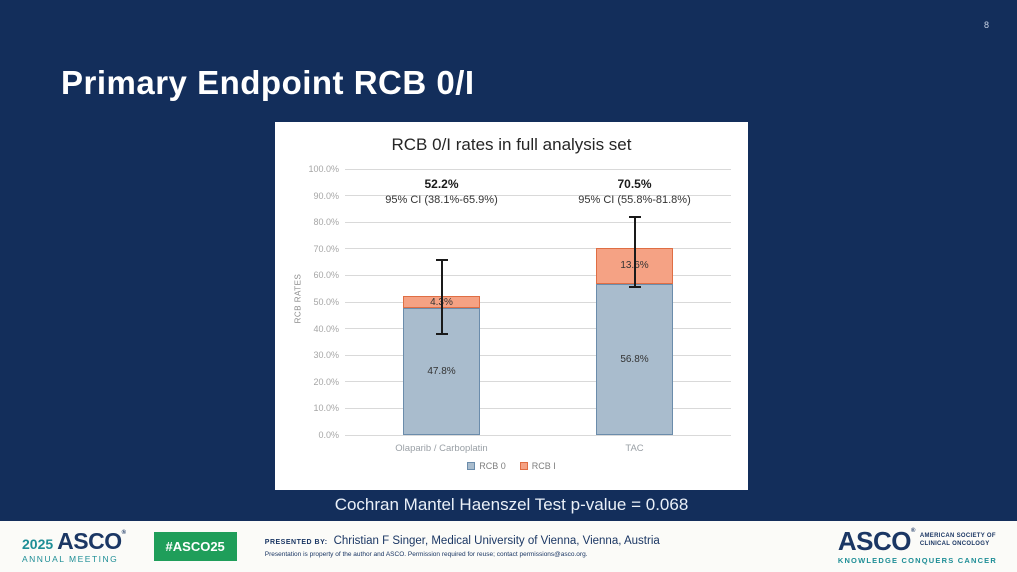 Image resolution: width=1017 pixels, height=572 pixels. Describe the element at coordinates (634, 184) in the screenshot. I see `total-value-label: 70.5%` at that location.